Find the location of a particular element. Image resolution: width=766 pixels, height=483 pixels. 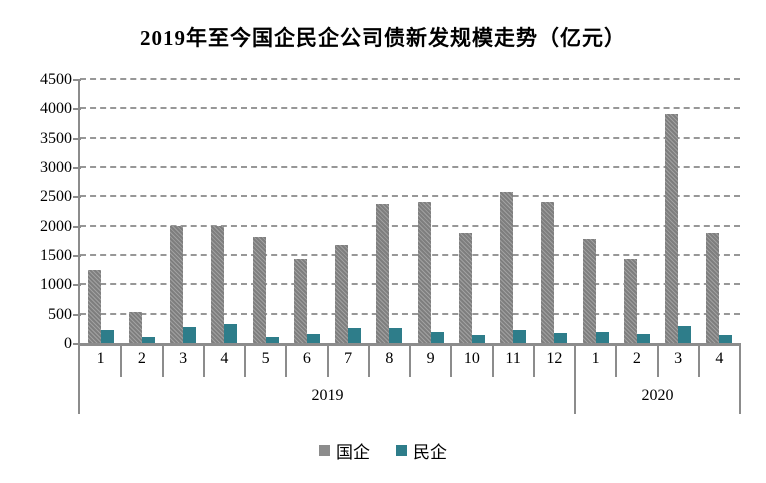

x-axis-year-separator is located at coordinates (575, 379).